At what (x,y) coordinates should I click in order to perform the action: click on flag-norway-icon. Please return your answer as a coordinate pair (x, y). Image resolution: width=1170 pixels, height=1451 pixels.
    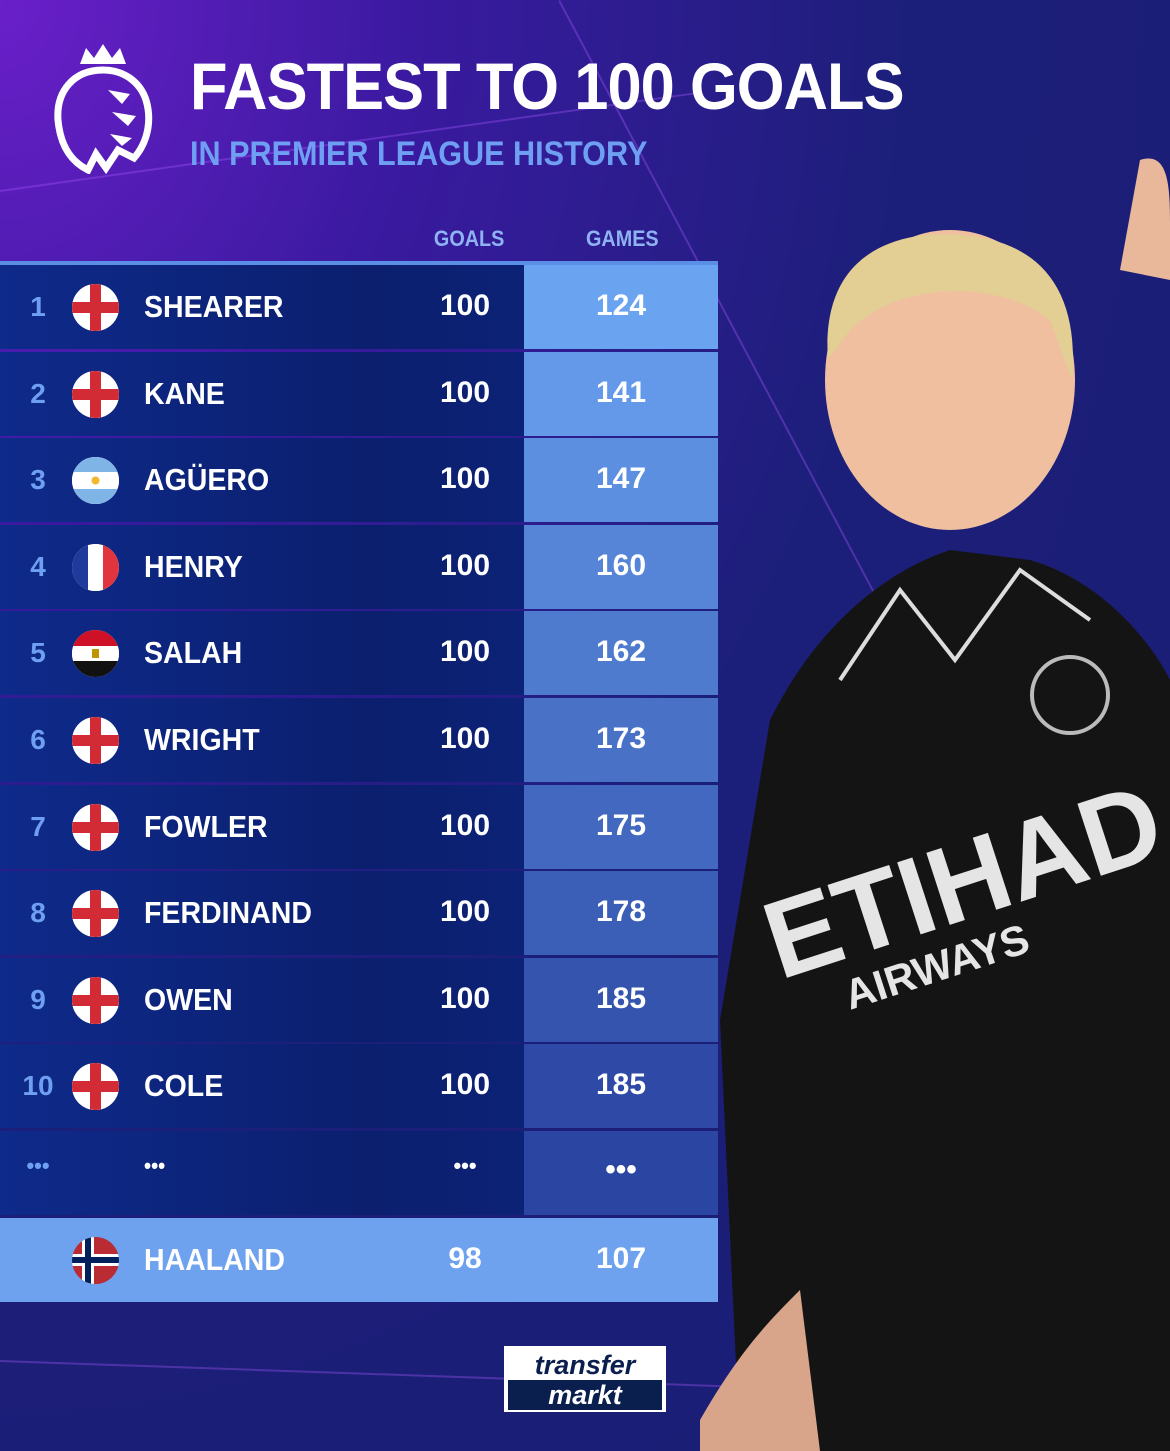
    Looking at the image, I should click on (95, 1260).